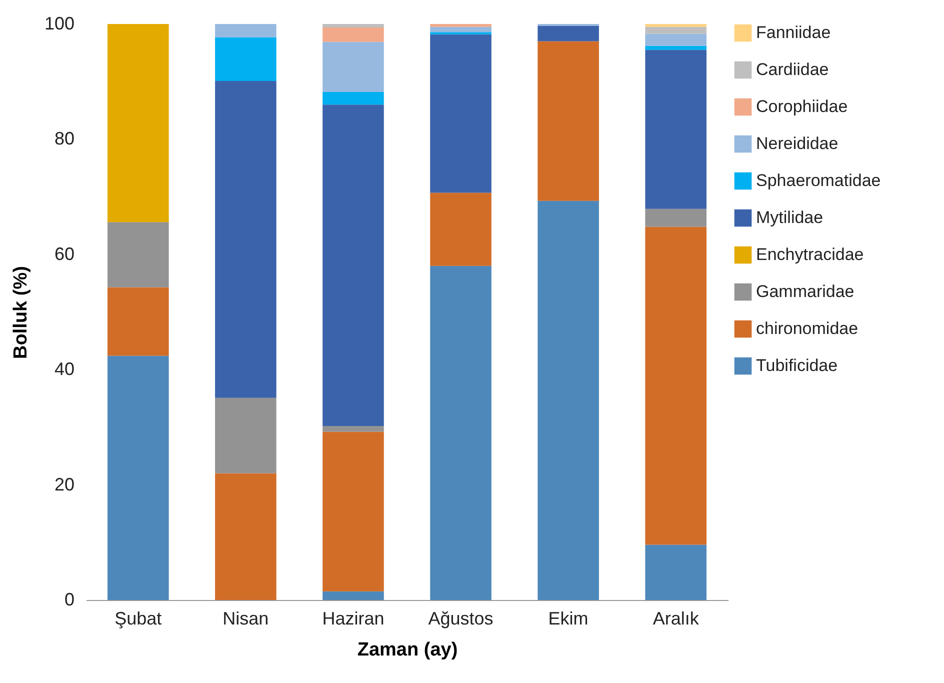  Describe the element at coordinates (59, 24) in the screenshot. I see `y-tick-label: 100` at that location.